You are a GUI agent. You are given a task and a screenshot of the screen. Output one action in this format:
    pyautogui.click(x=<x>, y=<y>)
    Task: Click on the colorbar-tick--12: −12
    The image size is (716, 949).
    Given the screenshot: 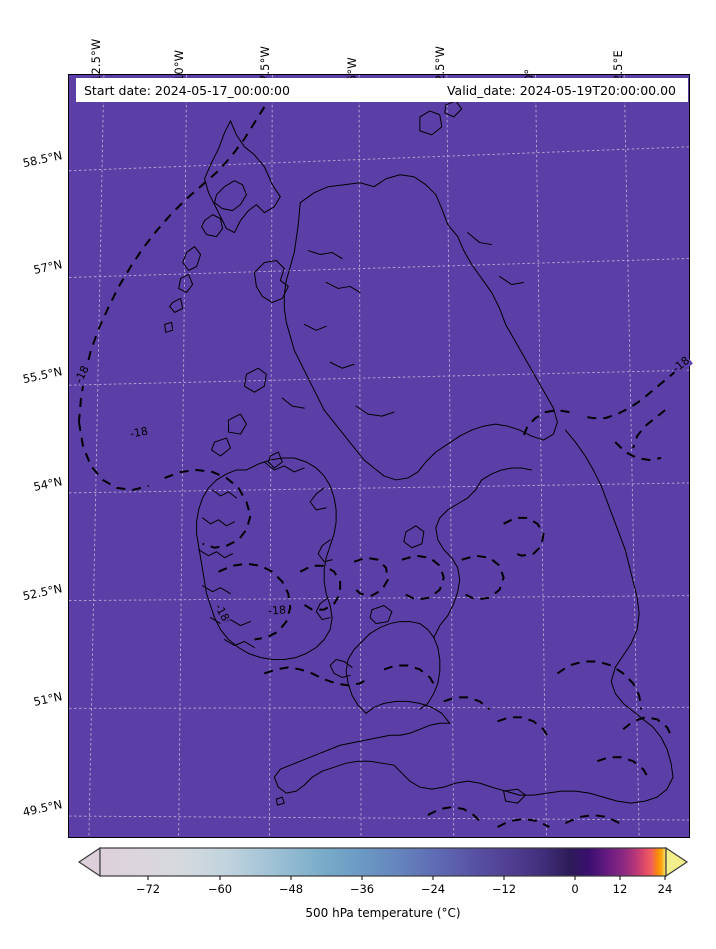 What is the action you would take?
    pyautogui.click(x=504, y=889)
    